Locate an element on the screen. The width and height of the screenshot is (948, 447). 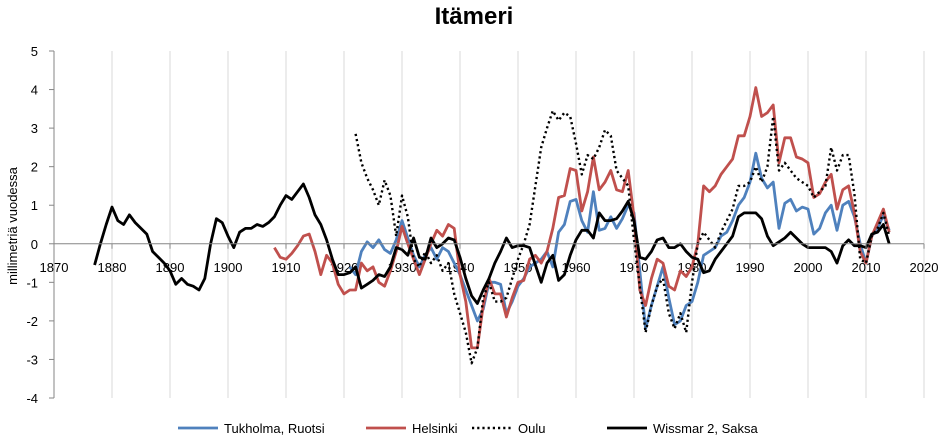
x-tick-label: 2010 is located at coordinates (866, 267).